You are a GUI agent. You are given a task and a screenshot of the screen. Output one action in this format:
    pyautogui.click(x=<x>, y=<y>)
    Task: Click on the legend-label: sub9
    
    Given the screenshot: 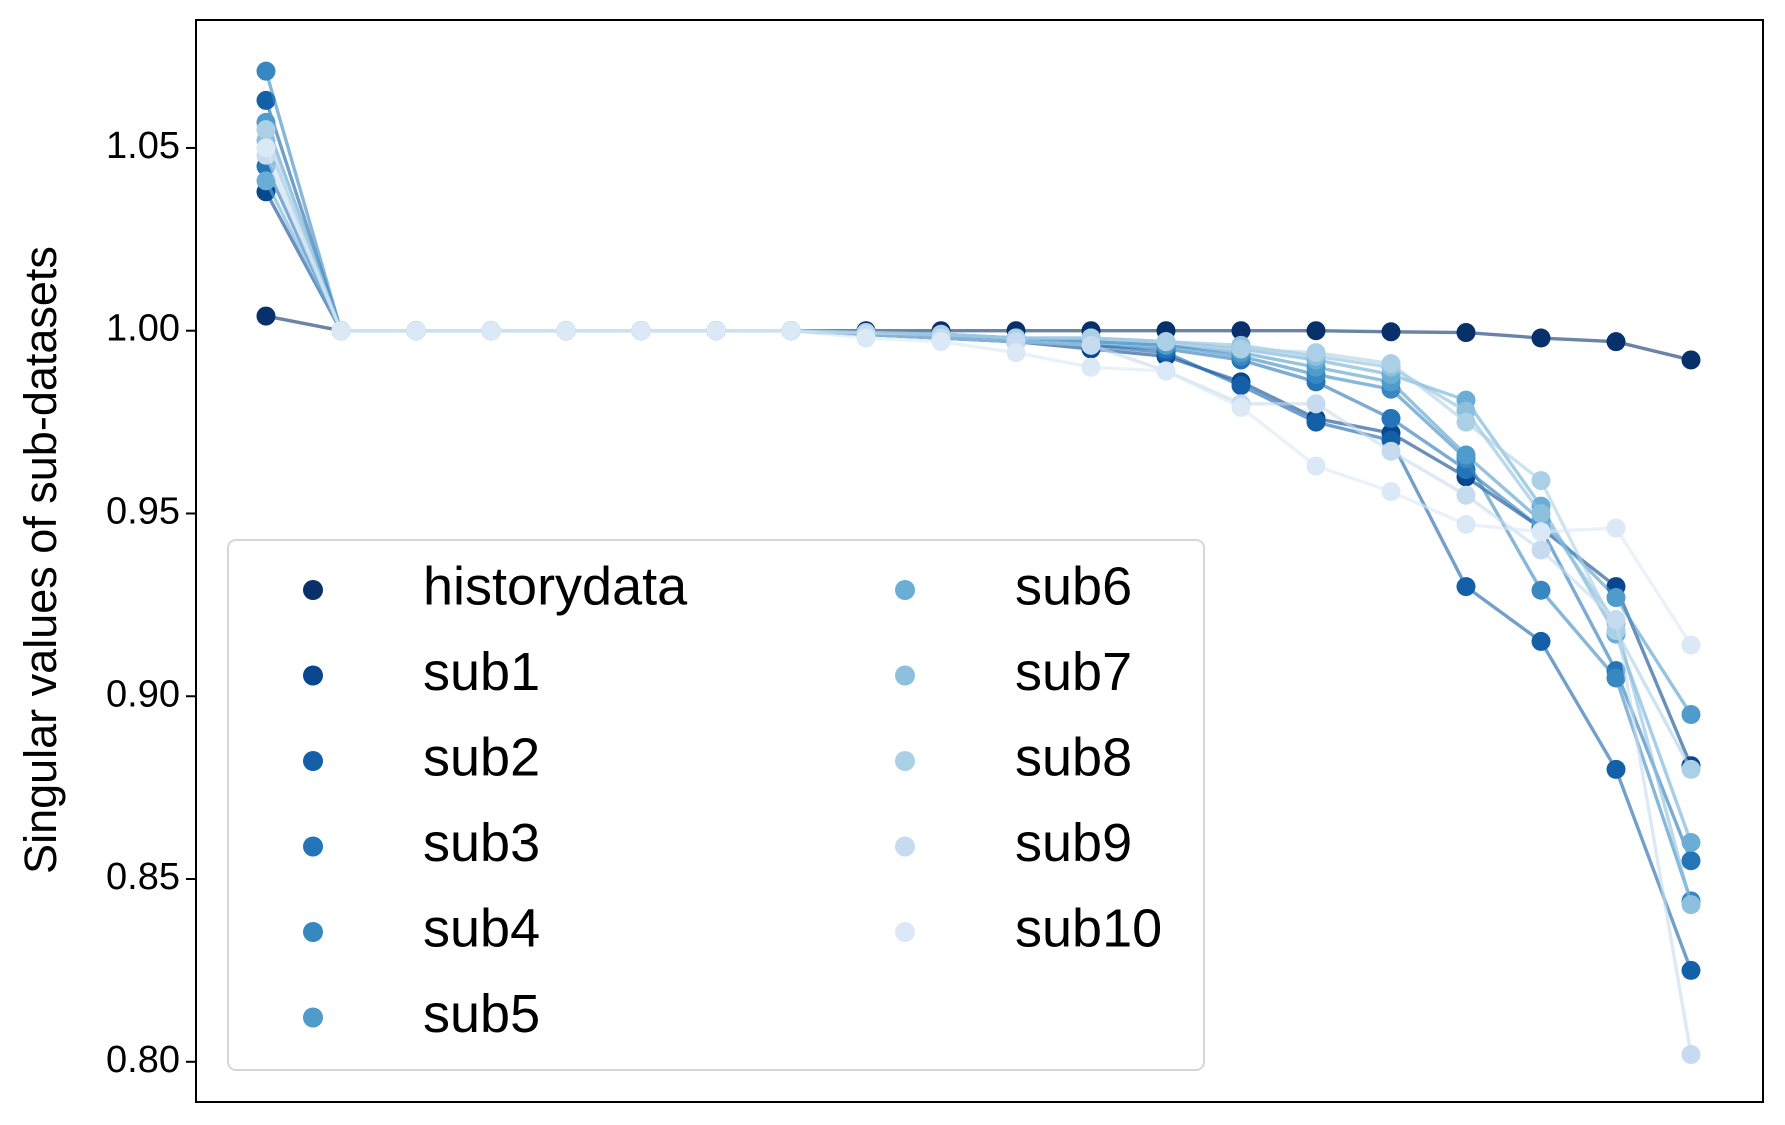 What is the action you would take?
    pyautogui.click(x=1073, y=843)
    